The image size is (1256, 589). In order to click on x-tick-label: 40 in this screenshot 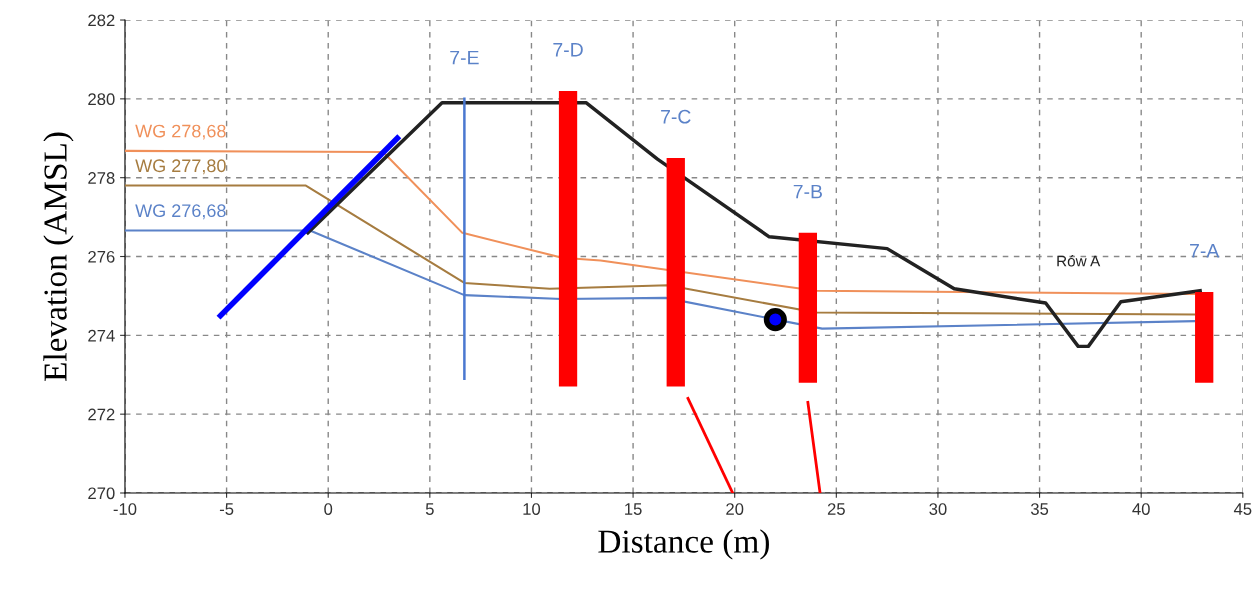, I will do `click(1141, 509)`.